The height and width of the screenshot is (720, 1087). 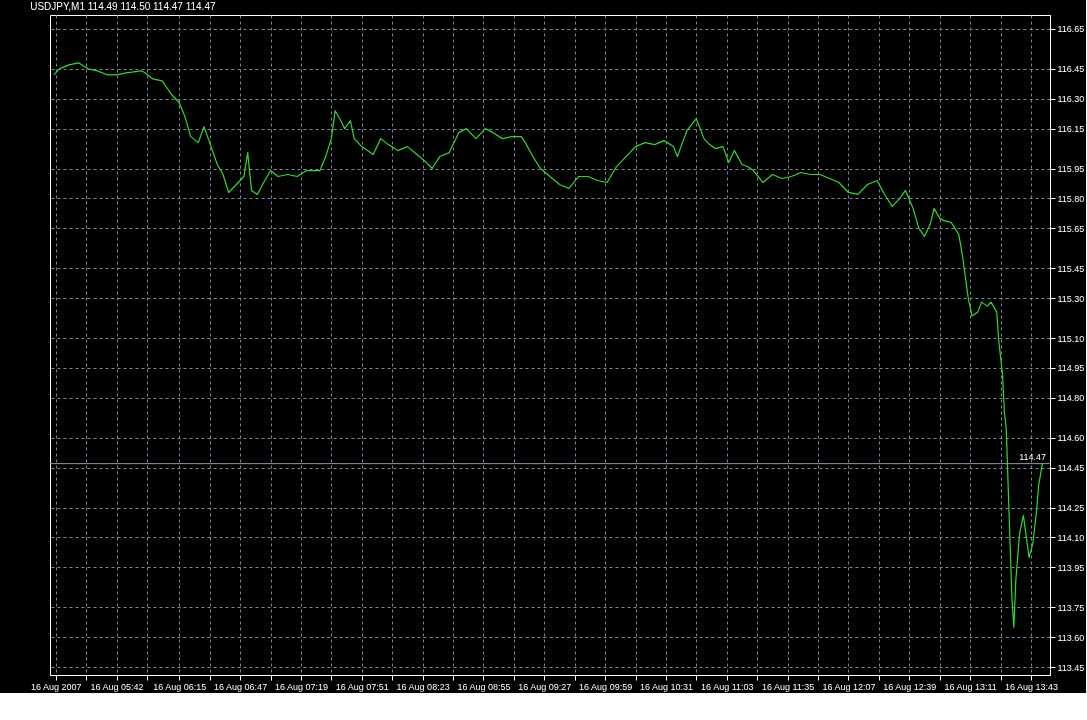 What do you see at coordinates (1031, 686) in the screenshot?
I see `x-tick-label: 16 Aug 13:43` at bounding box center [1031, 686].